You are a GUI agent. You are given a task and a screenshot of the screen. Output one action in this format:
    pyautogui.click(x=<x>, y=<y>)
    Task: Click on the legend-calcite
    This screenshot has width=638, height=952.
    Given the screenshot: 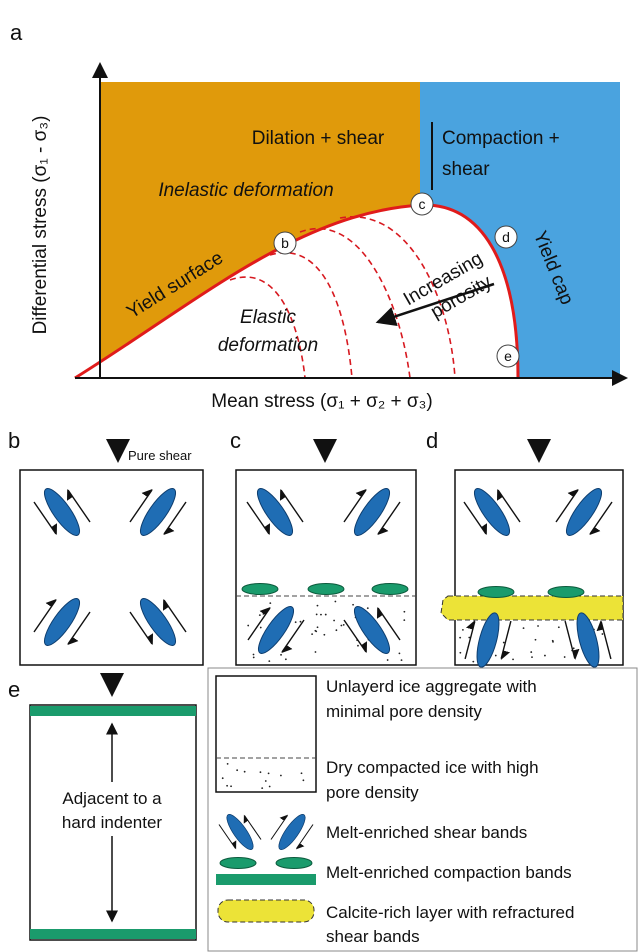 What is the action you would take?
    pyautogui.click(x=266, y=911)
    